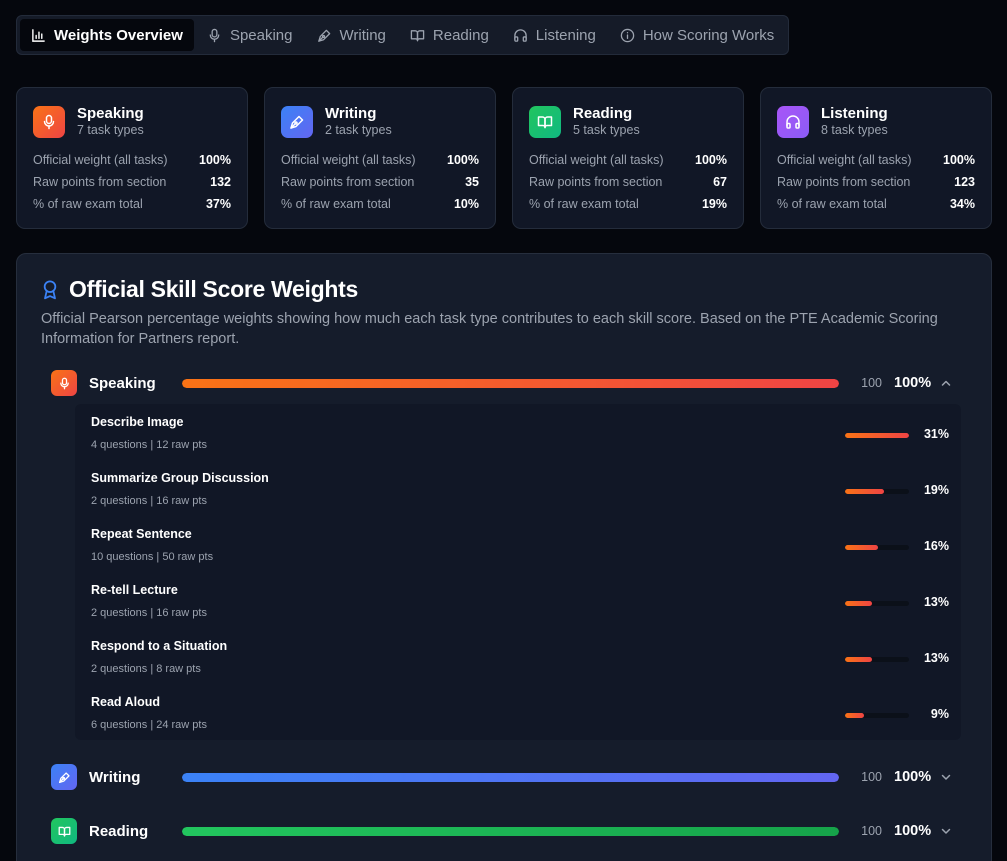 This screenshot has height=861, width=1007. Describe the element at coordinates (628, 182) in the screenshot. I see `stat-row: Raw points from section 67` at that location.